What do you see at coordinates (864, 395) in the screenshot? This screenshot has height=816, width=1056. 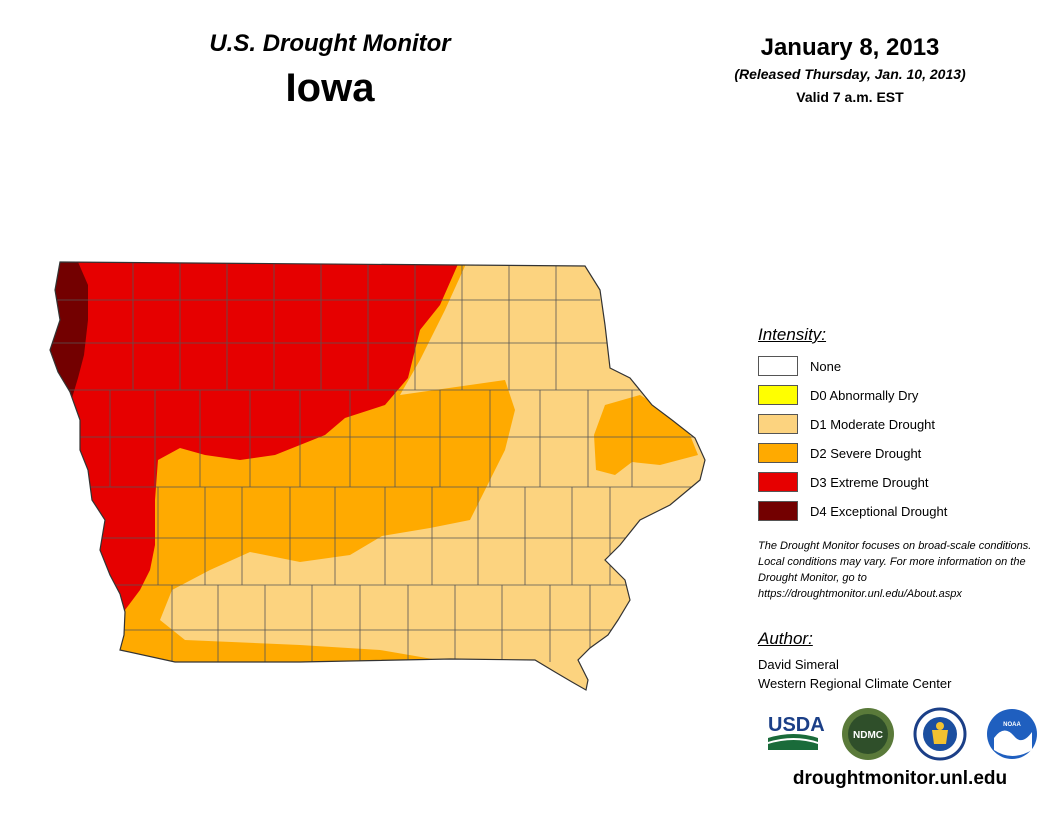 I see `legend-label: D0 Abnormally Dry` at bounding box center [864, 395].